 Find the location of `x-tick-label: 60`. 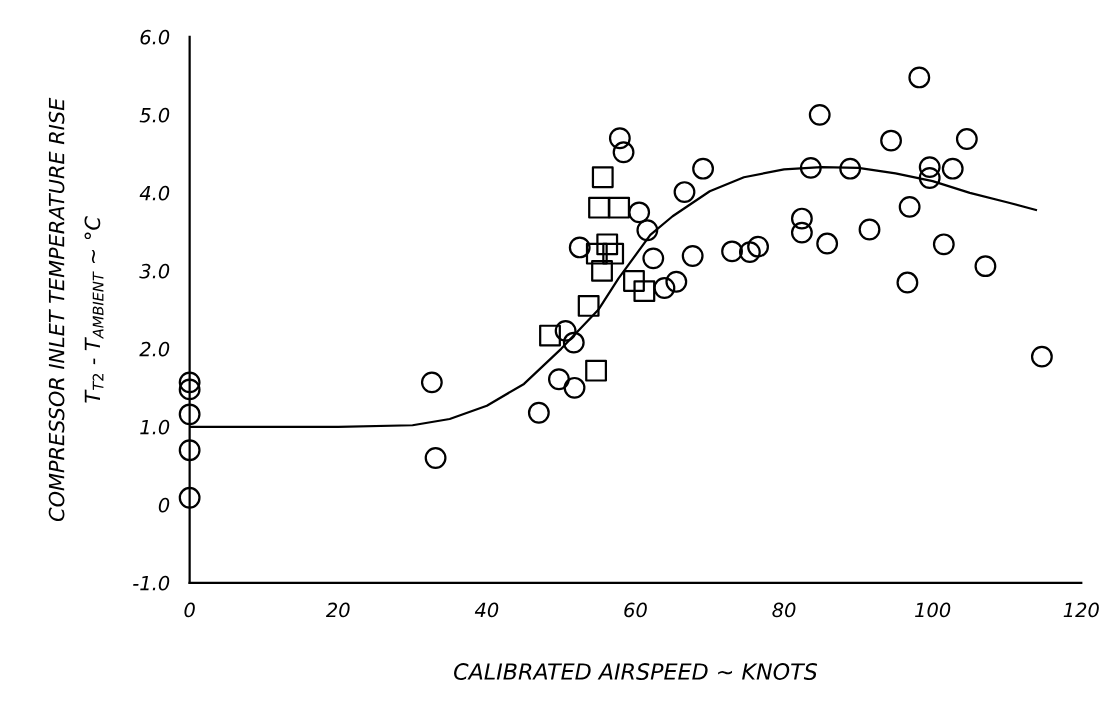

x-tick-label: 60 is located at coordinates (635, 610).